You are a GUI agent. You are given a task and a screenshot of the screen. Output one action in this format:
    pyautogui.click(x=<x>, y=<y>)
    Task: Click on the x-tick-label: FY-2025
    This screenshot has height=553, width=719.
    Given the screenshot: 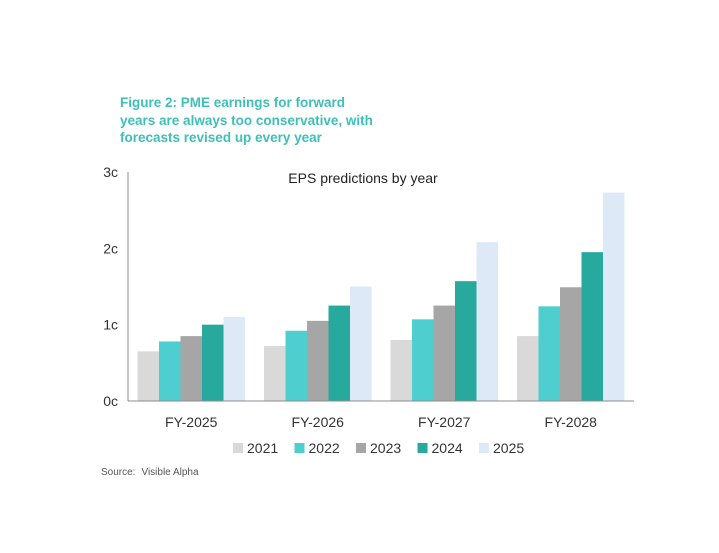 What is the action you would take?
    pyautogui.click(x=191, y=422)
    